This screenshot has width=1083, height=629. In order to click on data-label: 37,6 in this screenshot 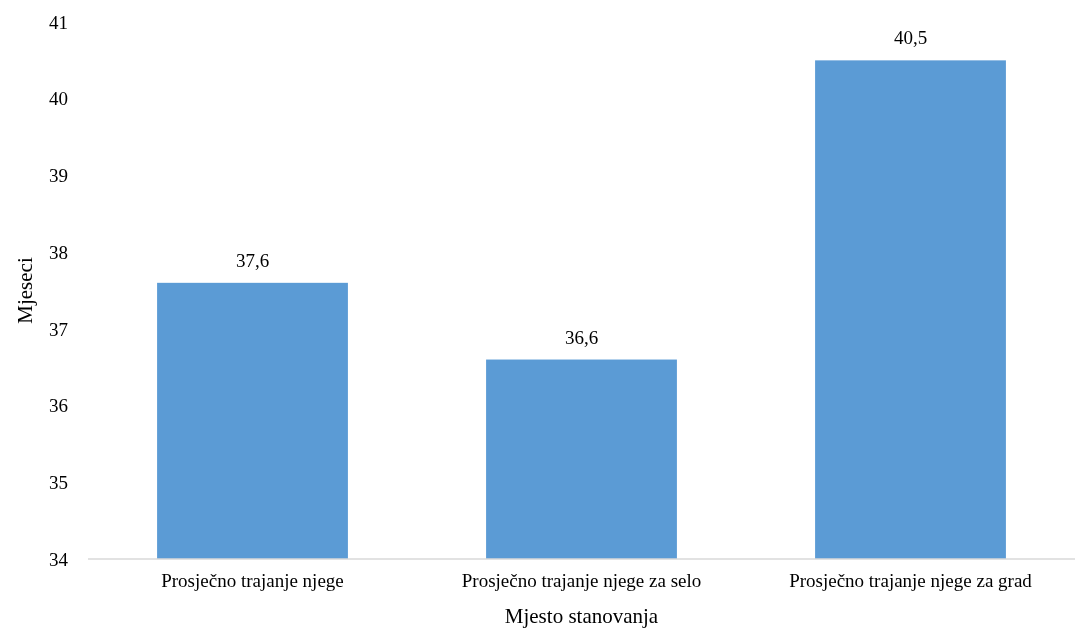, I will do `click(252, 260)`.